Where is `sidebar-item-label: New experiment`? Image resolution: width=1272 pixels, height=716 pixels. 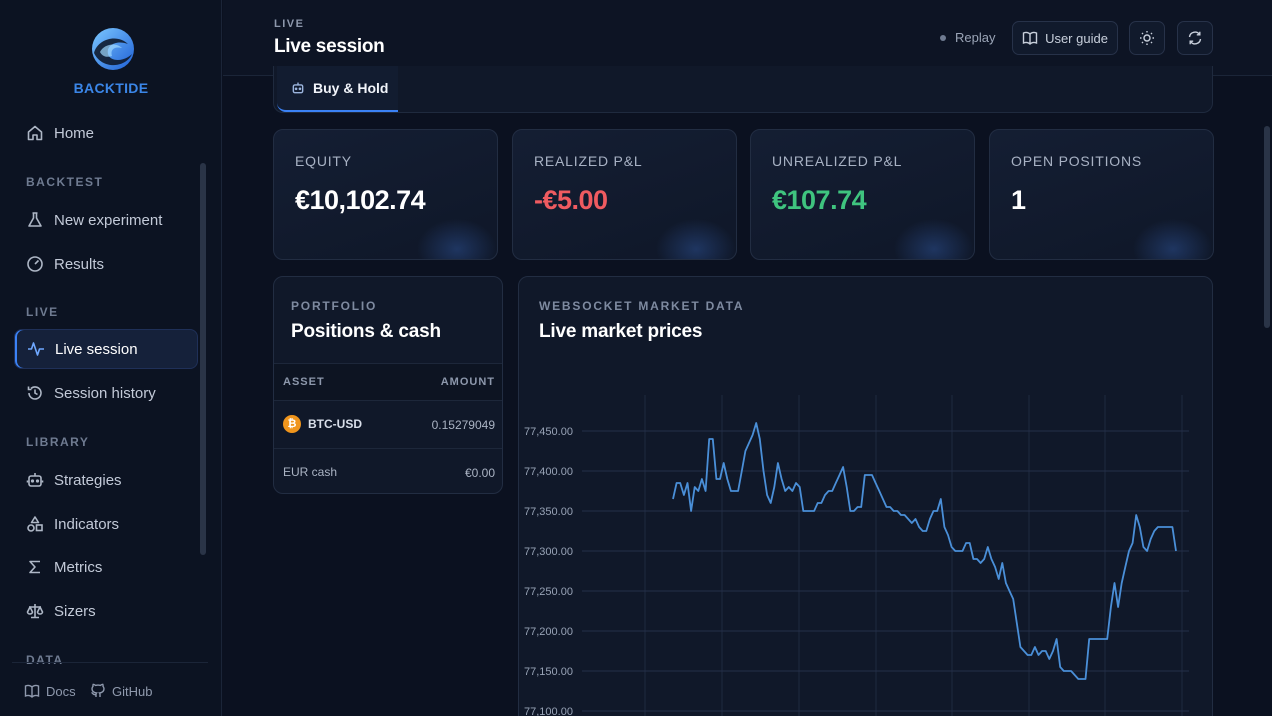
sidebar-item-label: New experiment is located at coordinates (108, 220).